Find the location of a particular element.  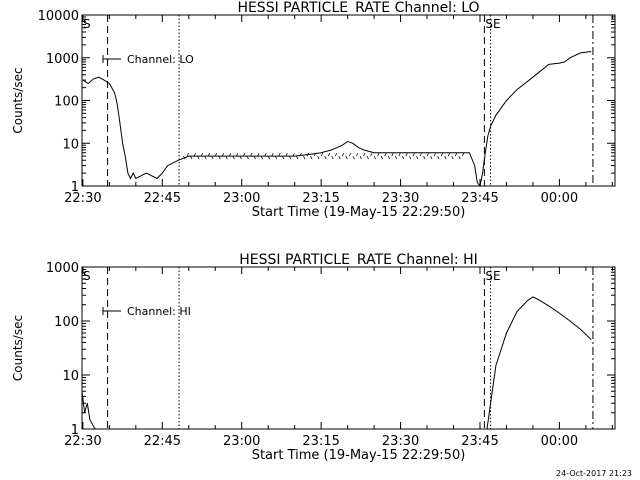

y-tick-label: 1000 is located at coordinates (62, 59).